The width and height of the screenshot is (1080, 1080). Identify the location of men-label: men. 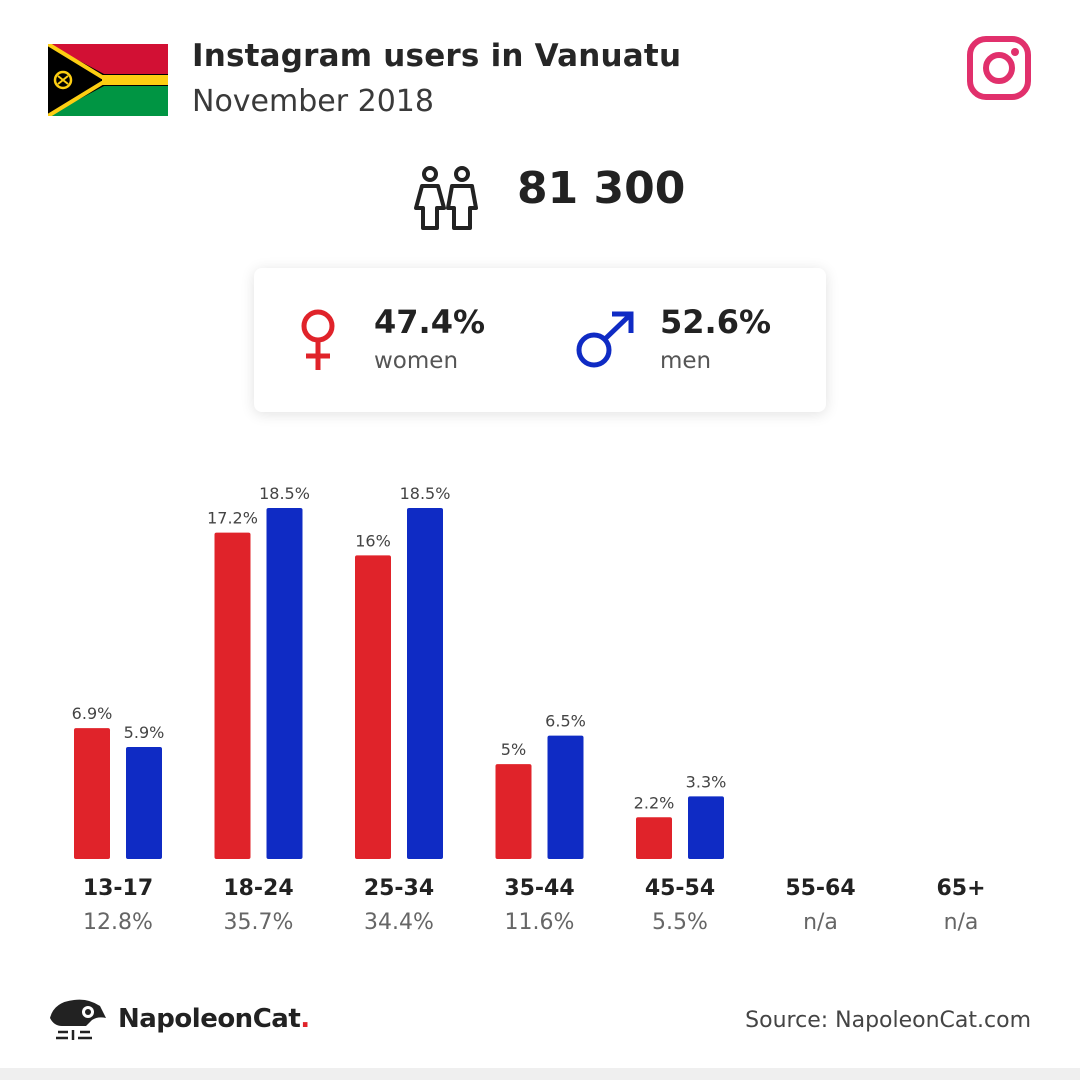
(686, 361).